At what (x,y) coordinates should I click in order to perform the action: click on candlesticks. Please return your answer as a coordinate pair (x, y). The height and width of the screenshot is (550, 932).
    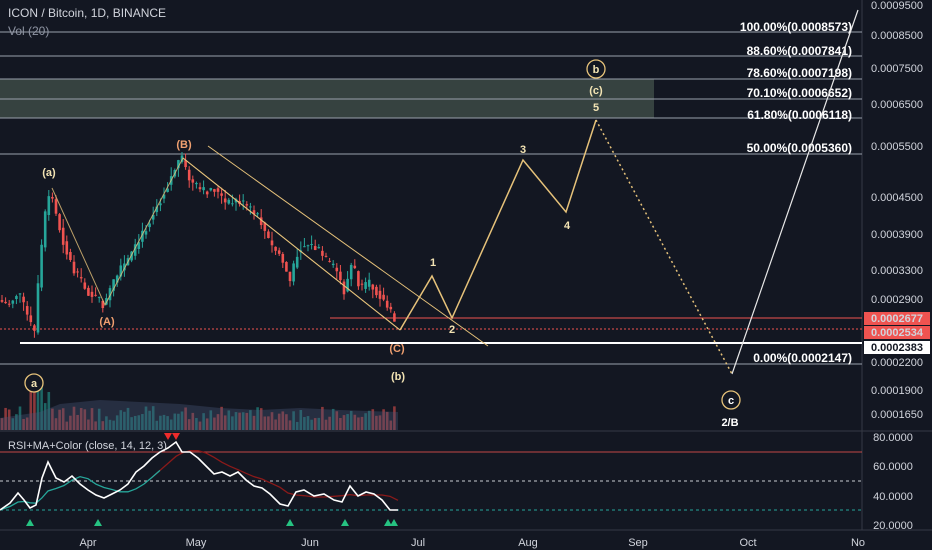
    Looking at the image, I should click on (198, 244).